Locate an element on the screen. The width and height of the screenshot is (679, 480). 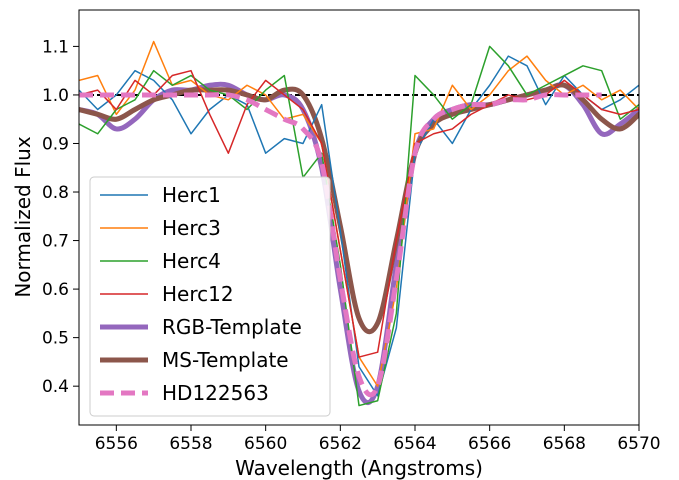
x-tick-label: 6568 is located at coordinates (564, 444).